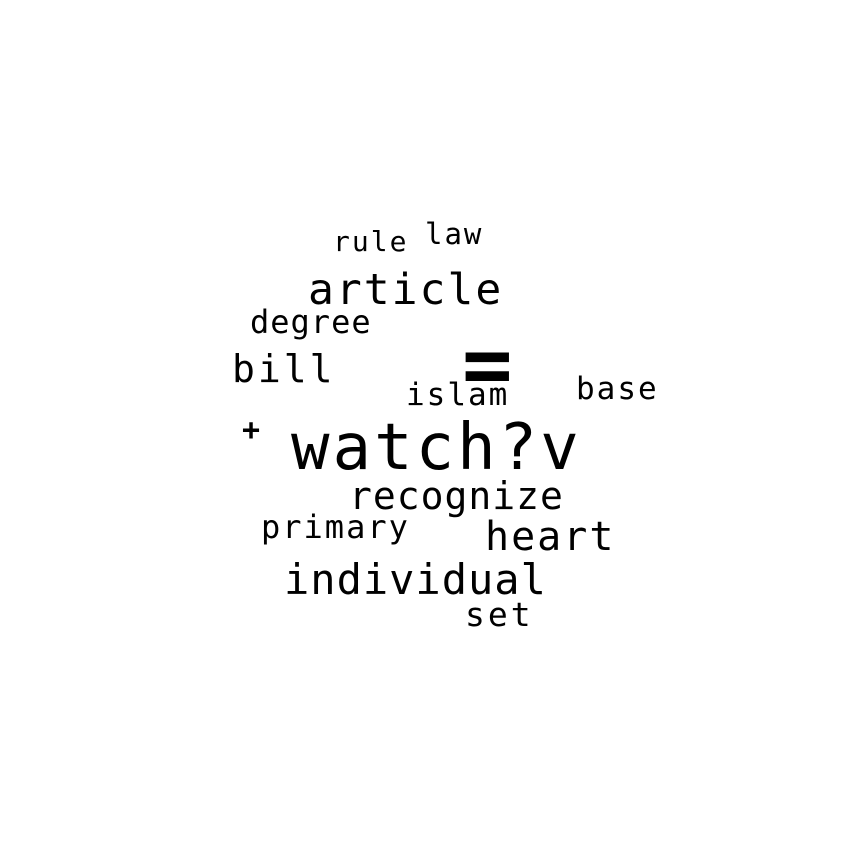  I want to click on word-primary: primary, so click(335, 527).